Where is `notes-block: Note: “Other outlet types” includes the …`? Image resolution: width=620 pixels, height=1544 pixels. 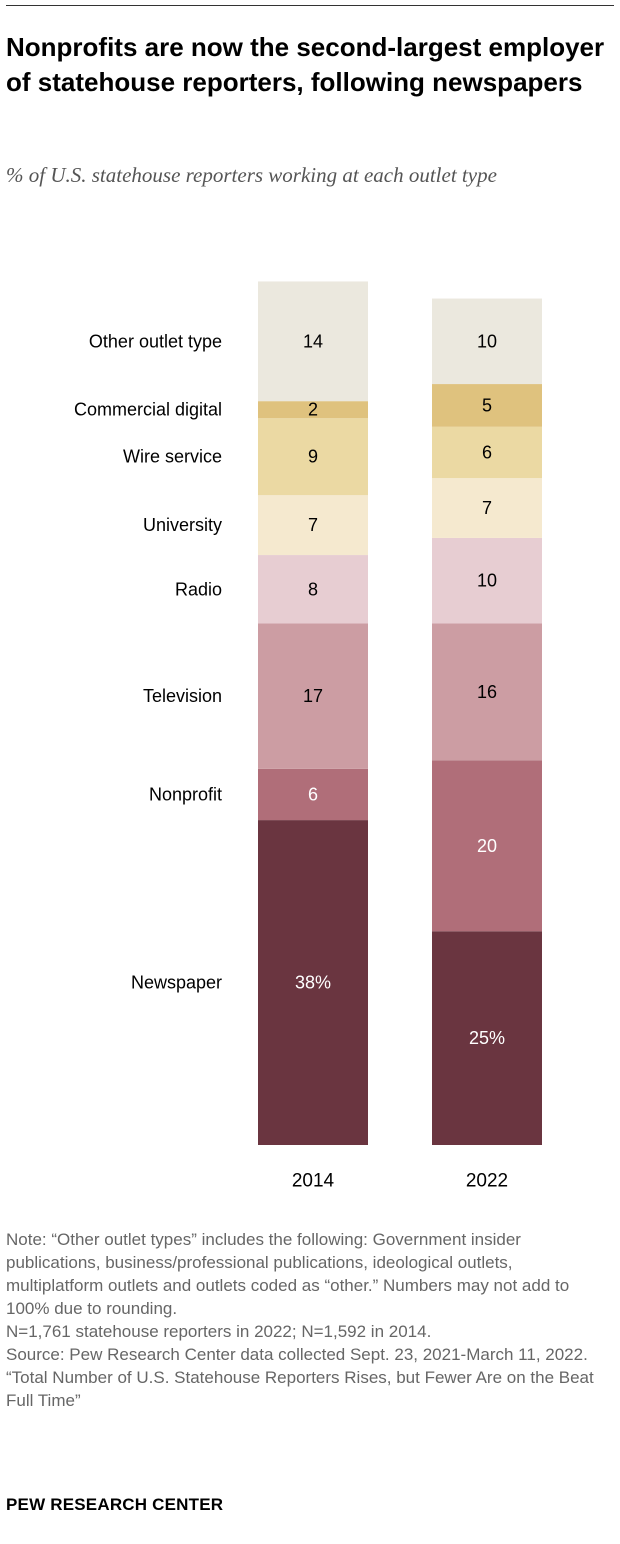 notes-block: Note: “Other outlet types” includes the … is located at coordinates (309, 1320).